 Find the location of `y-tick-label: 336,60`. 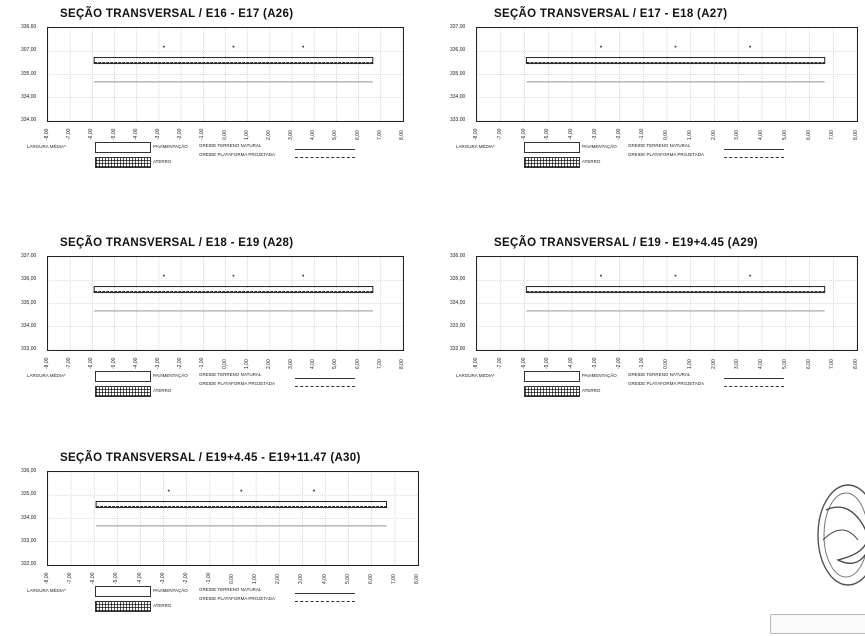

y-tick-label: 336,60 is located at coordinates (29, 27).